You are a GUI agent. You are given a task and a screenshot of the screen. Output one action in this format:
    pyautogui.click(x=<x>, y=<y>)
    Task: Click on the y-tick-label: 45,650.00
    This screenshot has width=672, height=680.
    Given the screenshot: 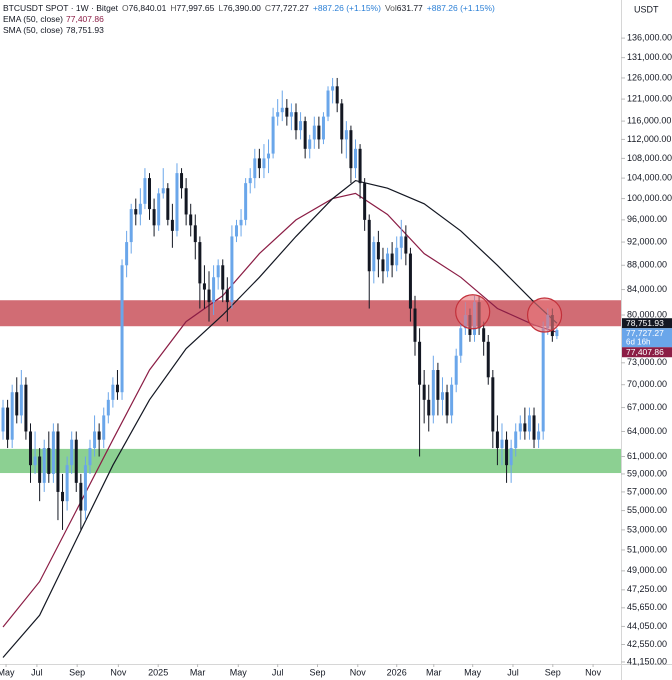 What is the action you would take?
    pyautogui.click(x=647, y=607)
    